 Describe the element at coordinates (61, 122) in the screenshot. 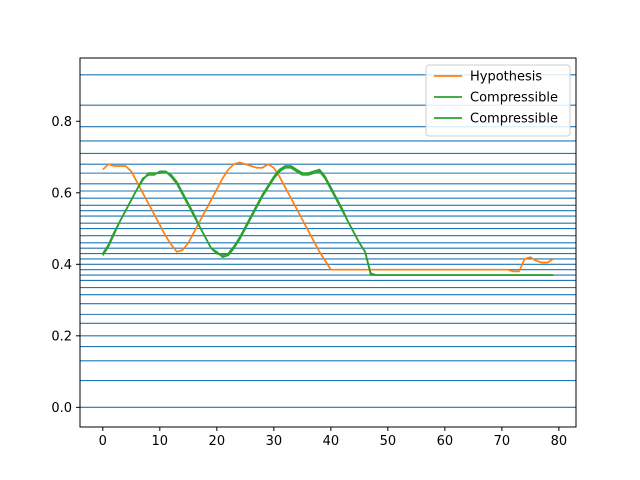

I see `y-tick-label: 0.8` at that location.